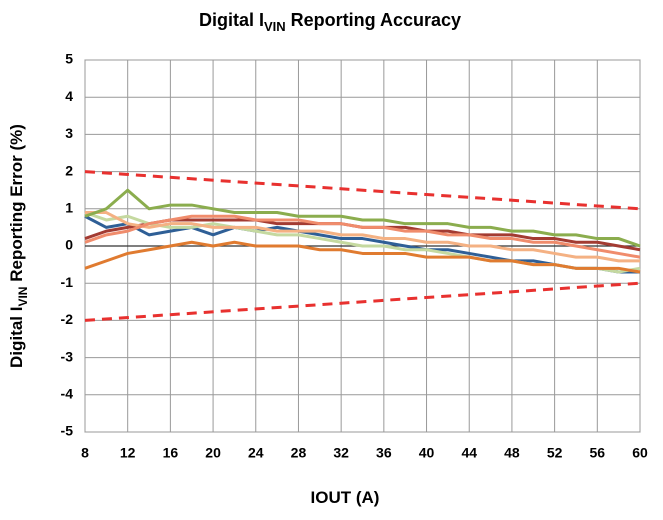  I want to click on x-tick-label: 52, so click(555, 453).